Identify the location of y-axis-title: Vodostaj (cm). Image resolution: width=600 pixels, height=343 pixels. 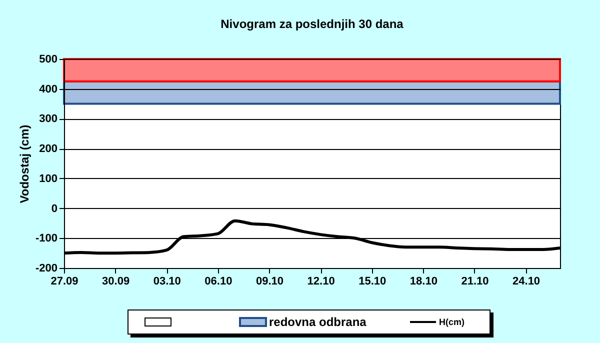
(24, 164).